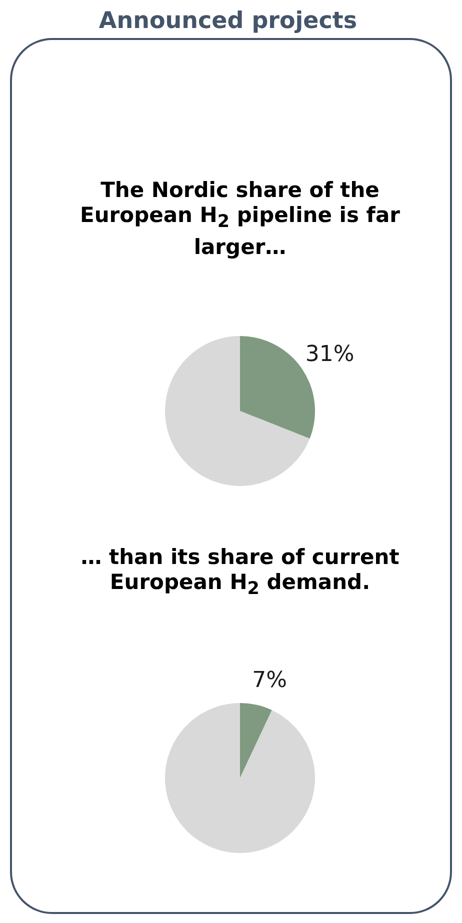 The height and width of the screenshot is (923, 462). What do you see at coordinates (228, 21) in the screenshot?
I see `text: Announced projects` at bounding box center [228, 21].